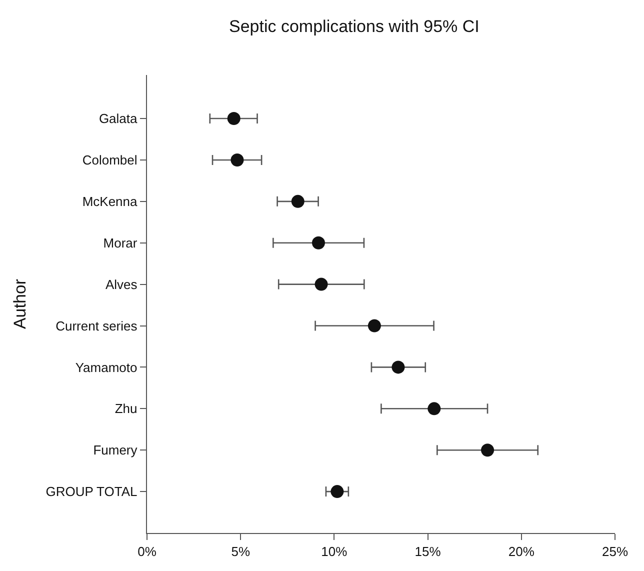 This screenshot has width=644, height=571. I want to click on x-tick-label: 5%, so click(240, 551).